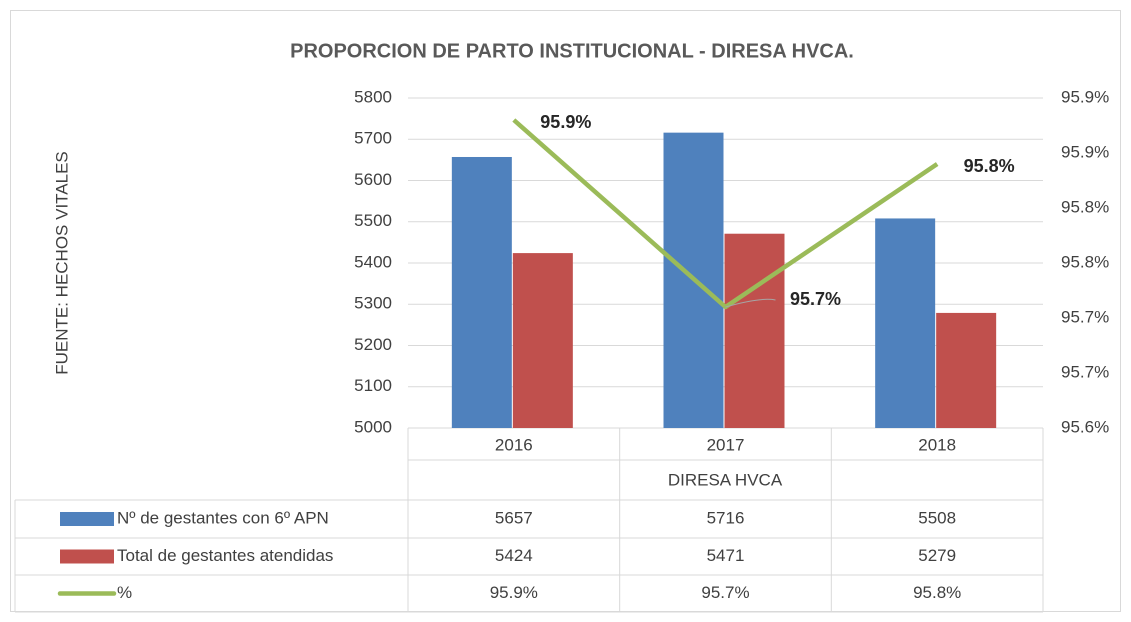  What do you see at coordinates (223, 517) in the screenshot?
I see `legend-label: Nº de gestantes con 6º APN` at bounding box center [223, 517].